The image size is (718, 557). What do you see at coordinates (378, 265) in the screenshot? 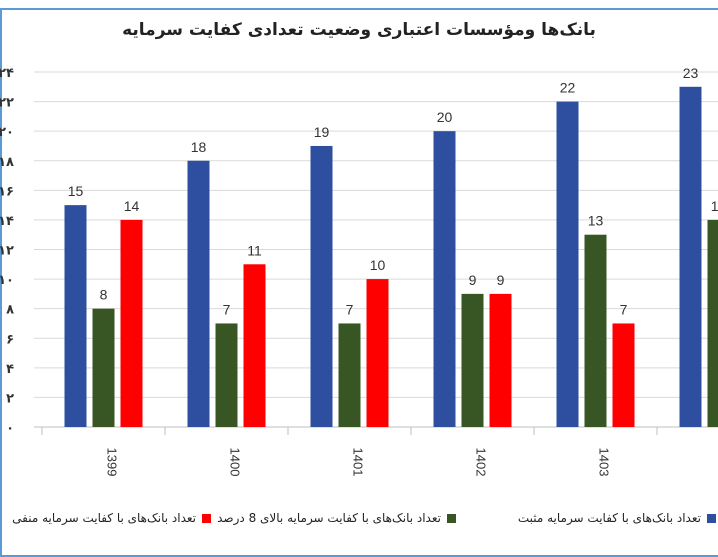
I see `bar-value-label: 10` at bounding box center [378, 265].